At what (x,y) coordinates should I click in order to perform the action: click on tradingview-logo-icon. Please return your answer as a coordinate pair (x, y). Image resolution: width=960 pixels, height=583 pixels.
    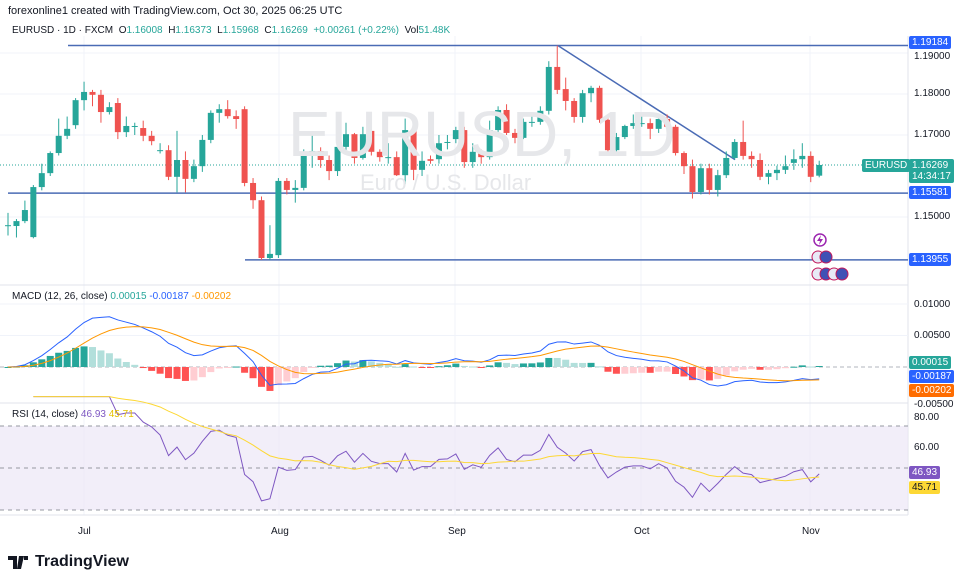
    Looking at the image, I should click on (18, 562).